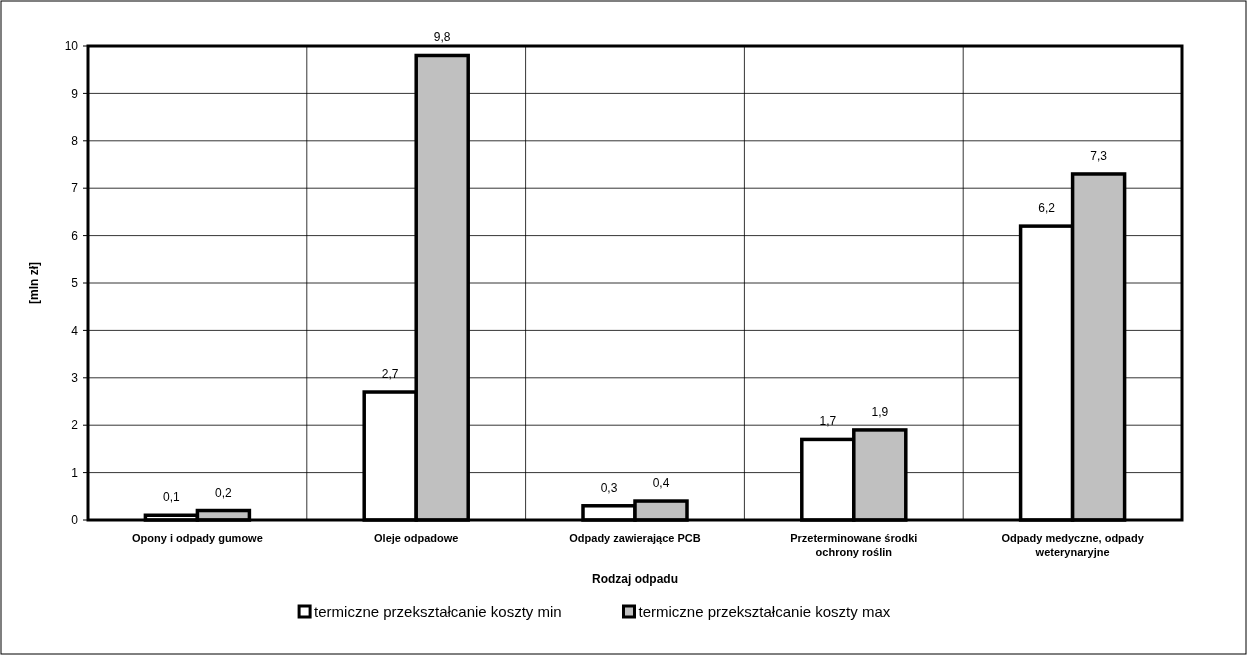 This screenshot has height=655, width=1247. What do you see at coordinates (438, 612) in the screenshot?
I see `legend-label: termiczne przekształcanie koszty min` at bounding box center [438, 612].